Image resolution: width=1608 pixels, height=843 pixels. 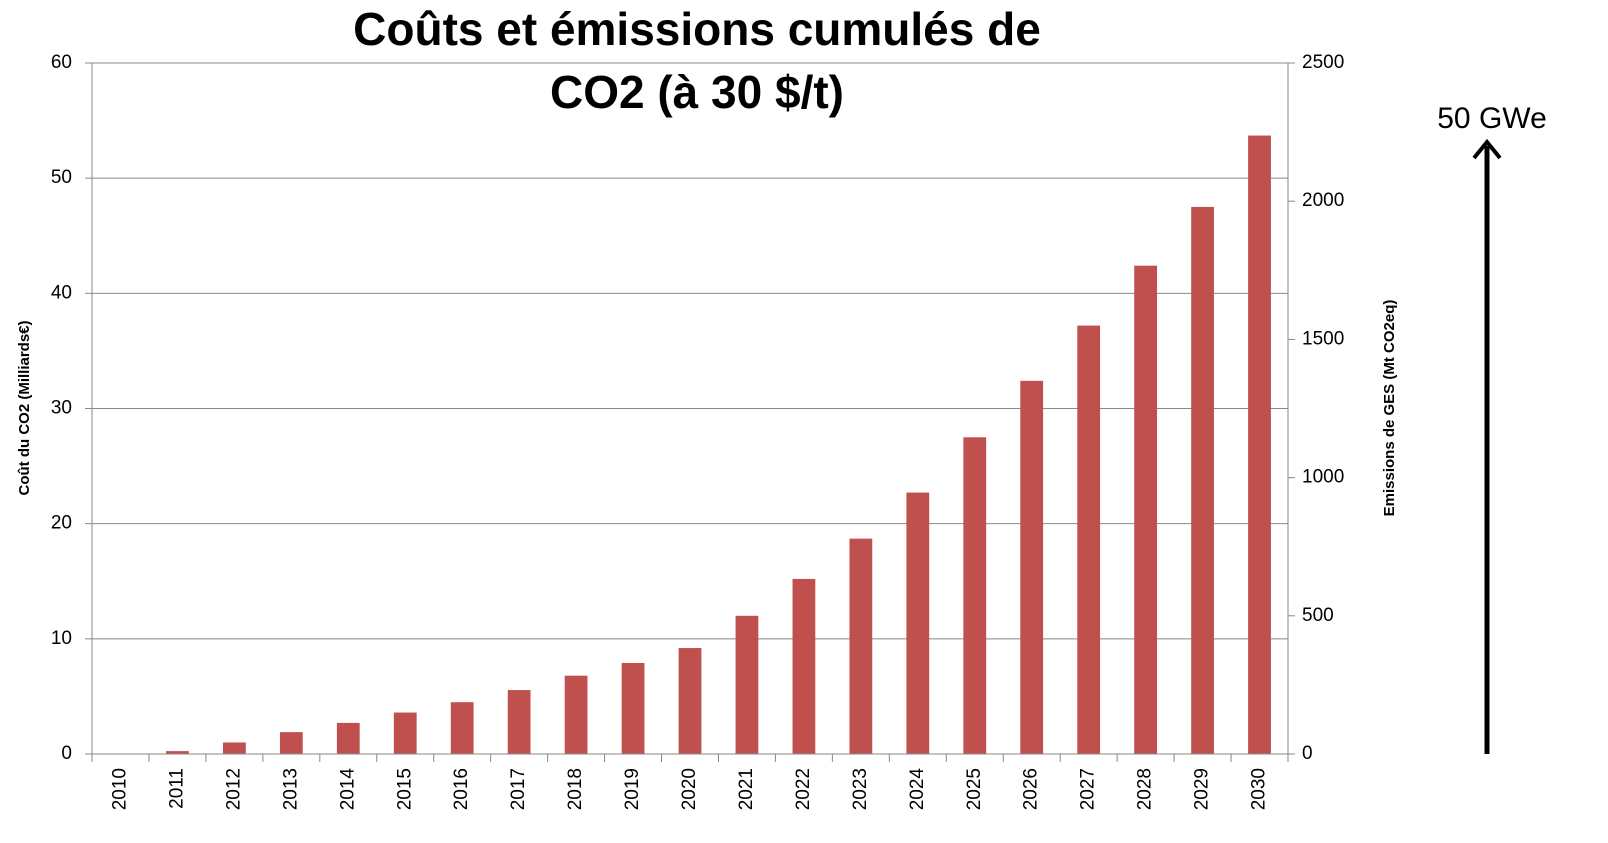 I want to click on y2-tick-label: 2500, so click(x=1323, y=62).